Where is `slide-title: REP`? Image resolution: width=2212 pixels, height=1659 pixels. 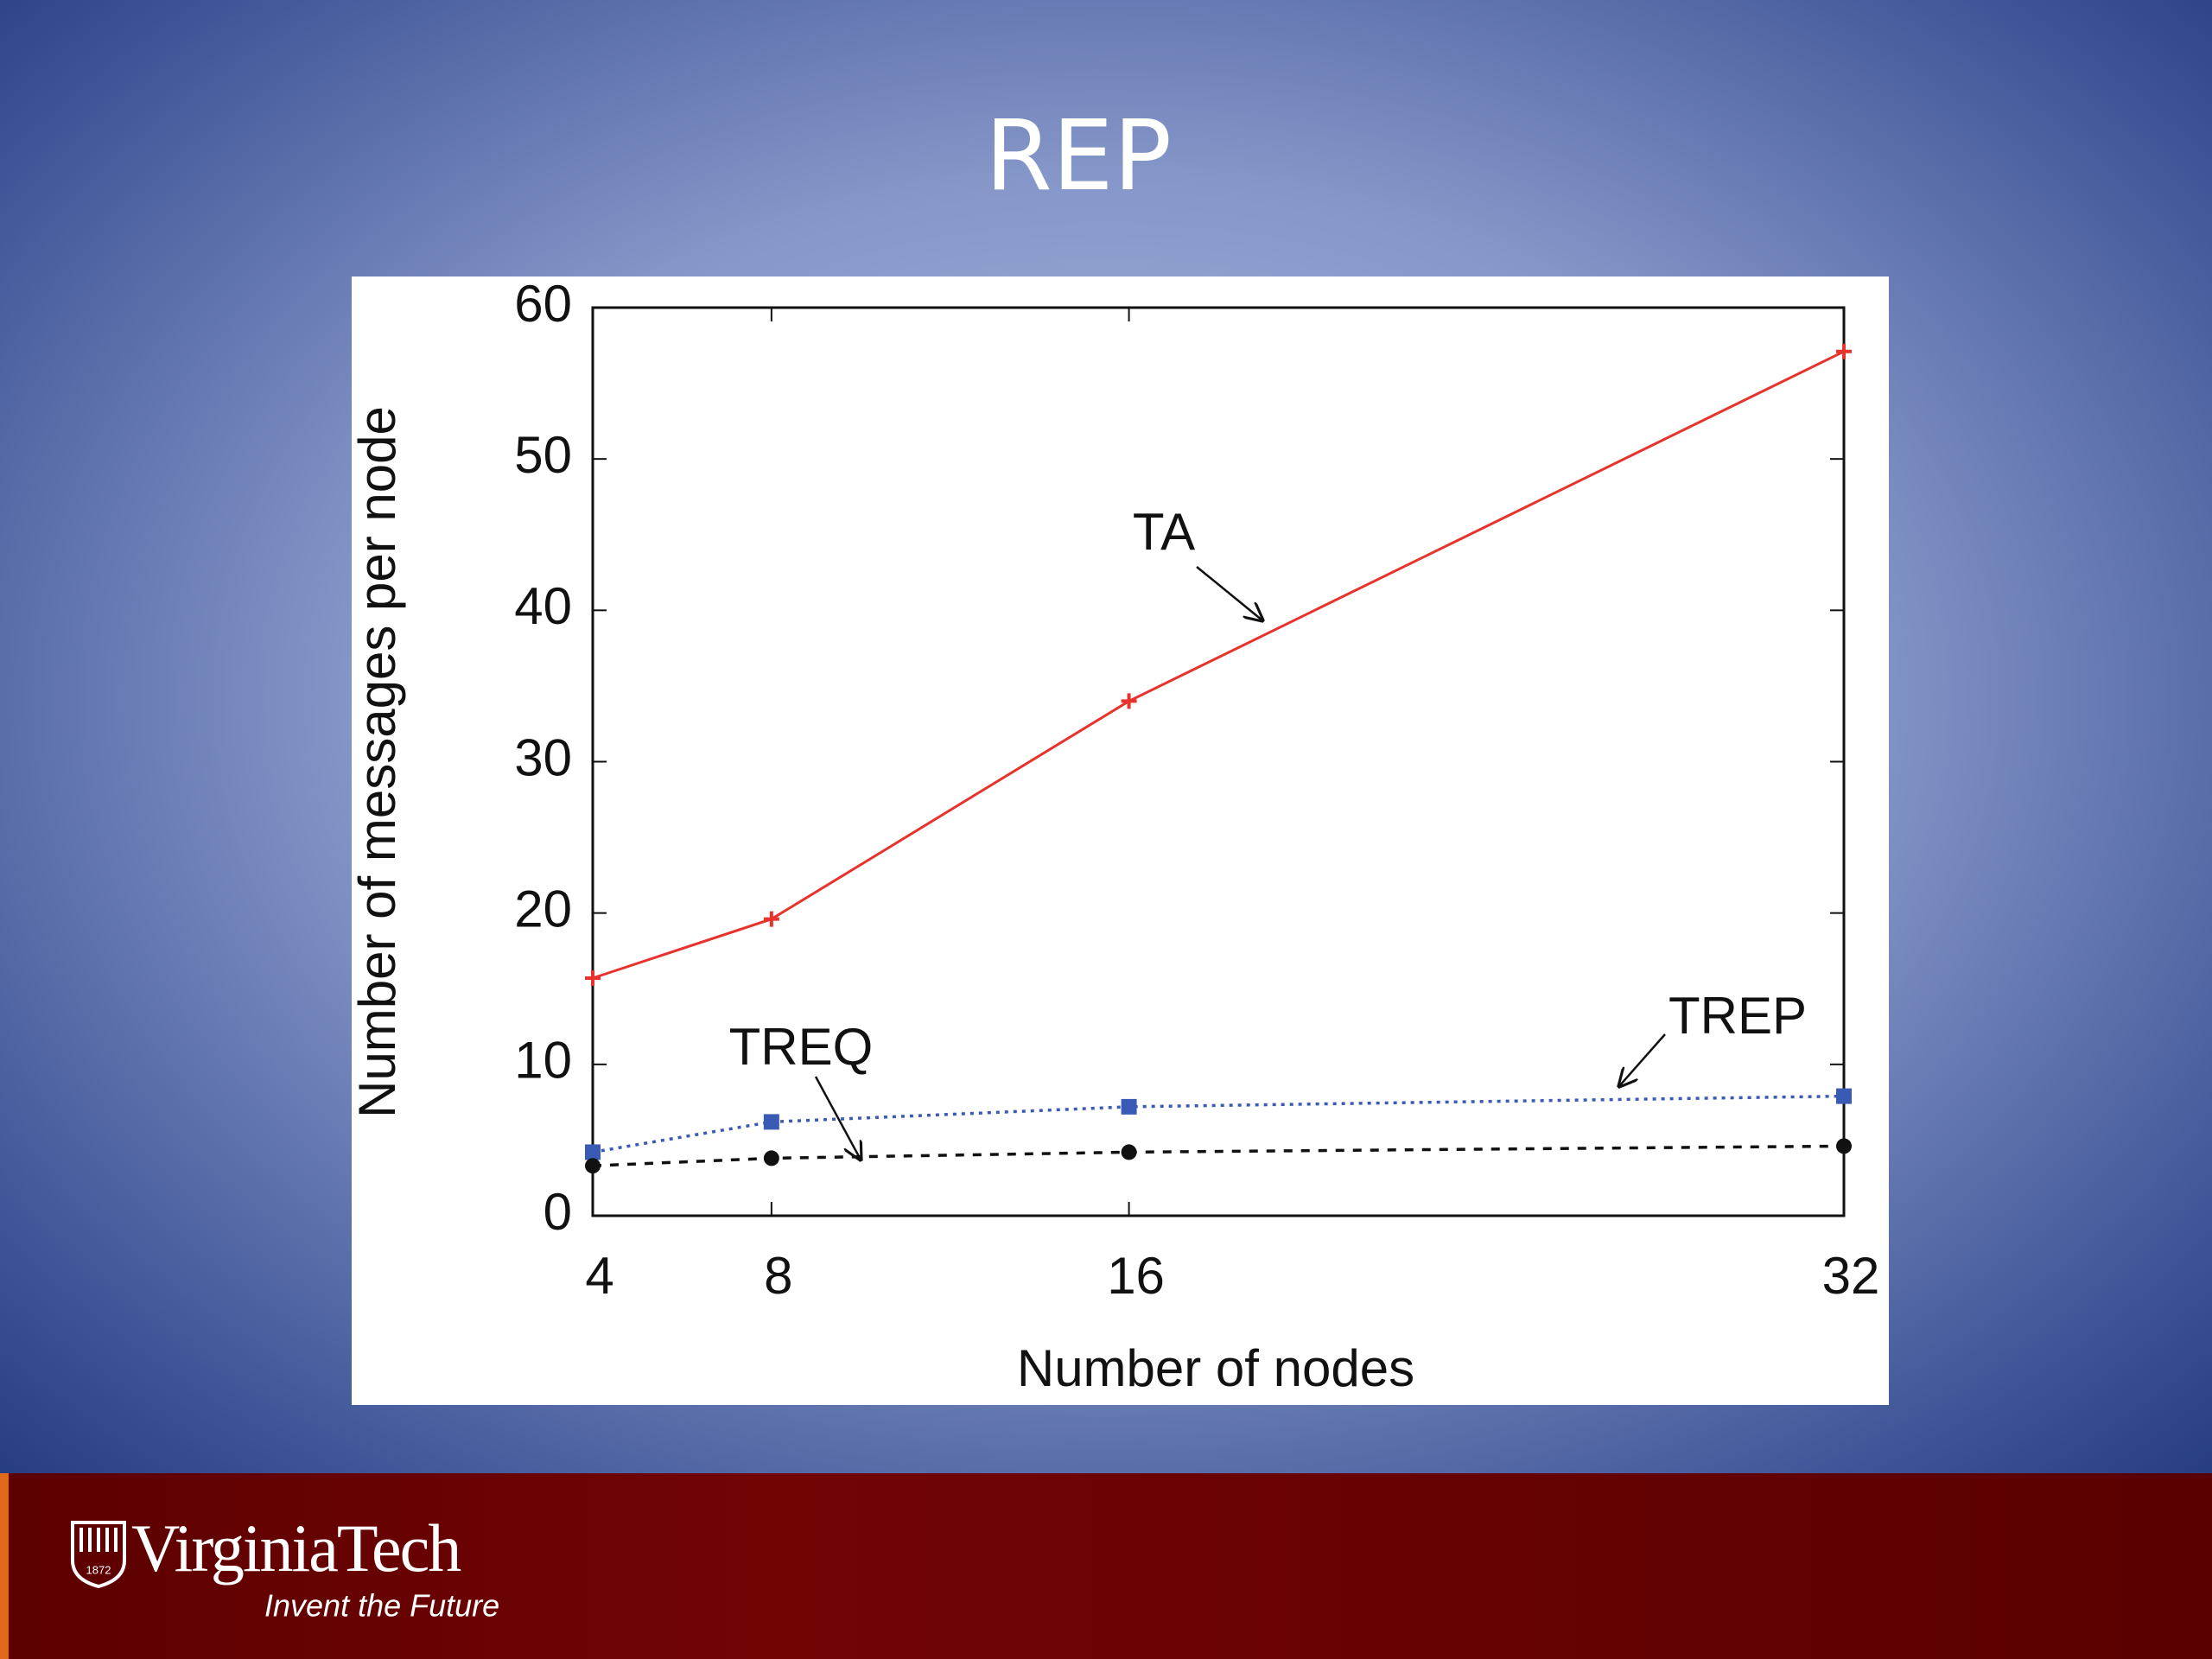 slide-title: REP is located at coordinates (1078, 156).